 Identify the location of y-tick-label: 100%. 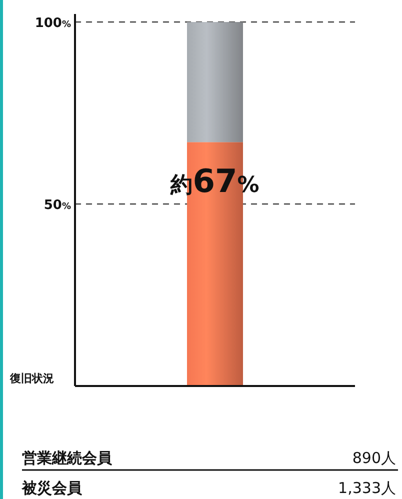
(52, 23).